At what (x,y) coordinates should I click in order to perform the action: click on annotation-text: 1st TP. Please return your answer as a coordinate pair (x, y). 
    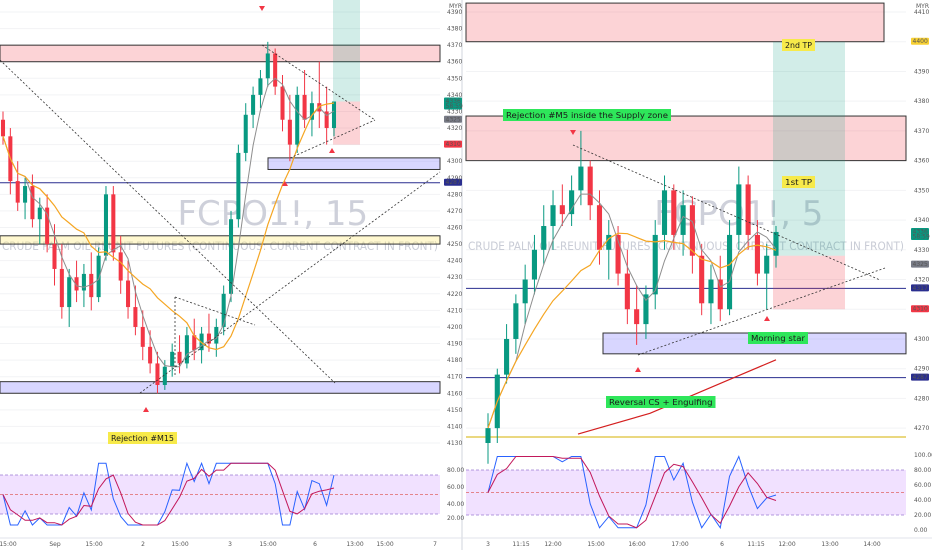
    Looking at the image, I should click on (799, 182).